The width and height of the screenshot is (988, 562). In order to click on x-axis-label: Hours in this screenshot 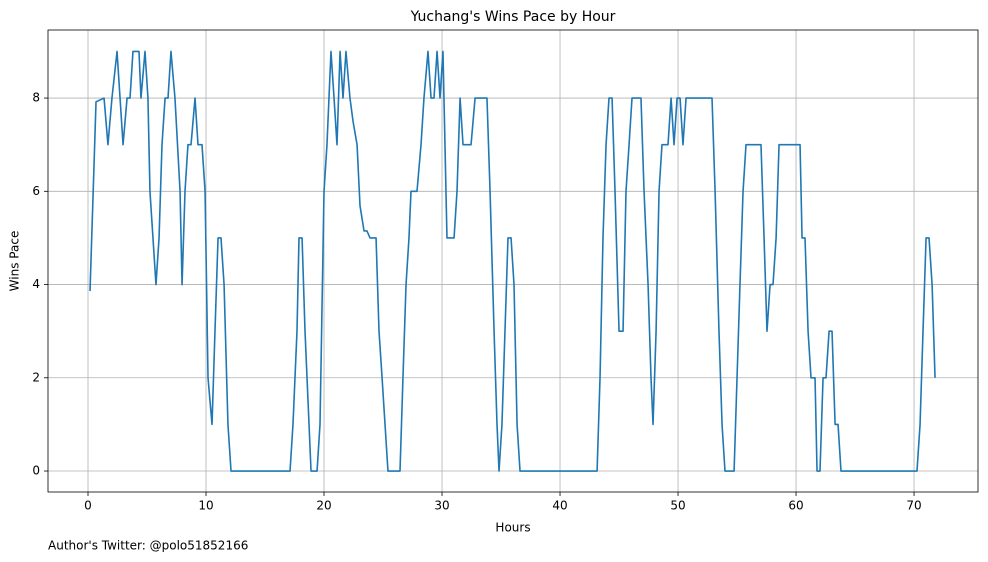, I will do `click(512, 528)`.